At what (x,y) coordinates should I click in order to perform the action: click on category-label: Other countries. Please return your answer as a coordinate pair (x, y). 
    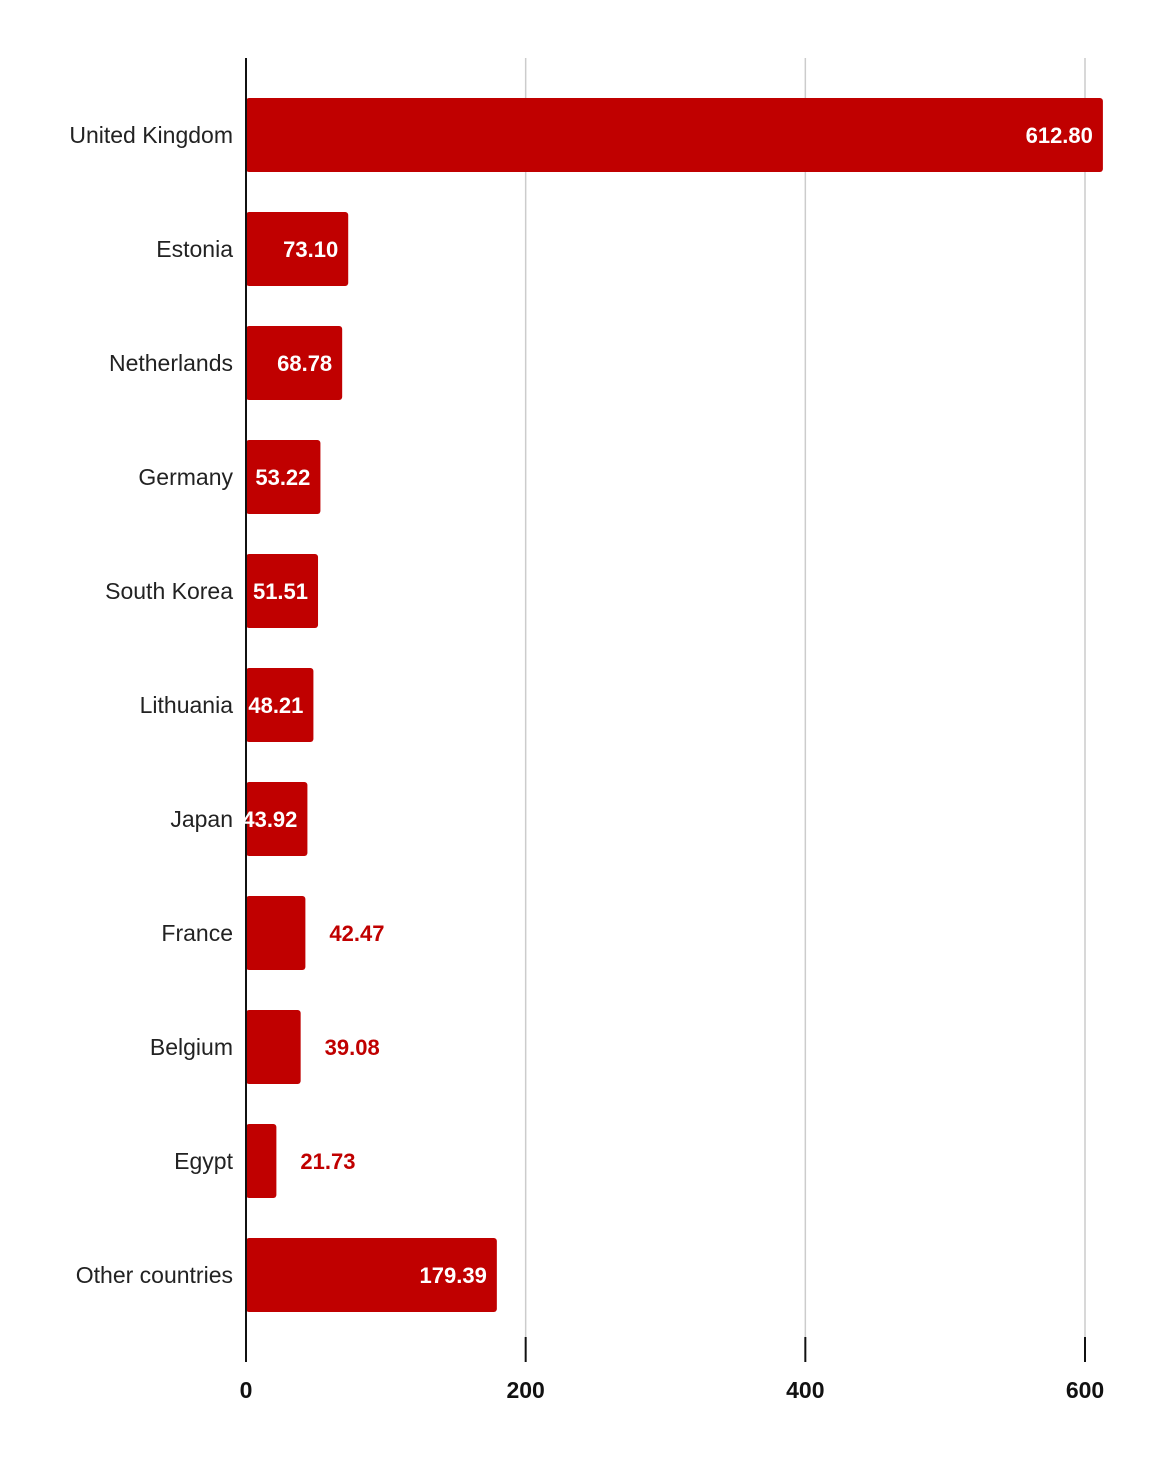
    Looking at the image, I should click on (154, 1275).